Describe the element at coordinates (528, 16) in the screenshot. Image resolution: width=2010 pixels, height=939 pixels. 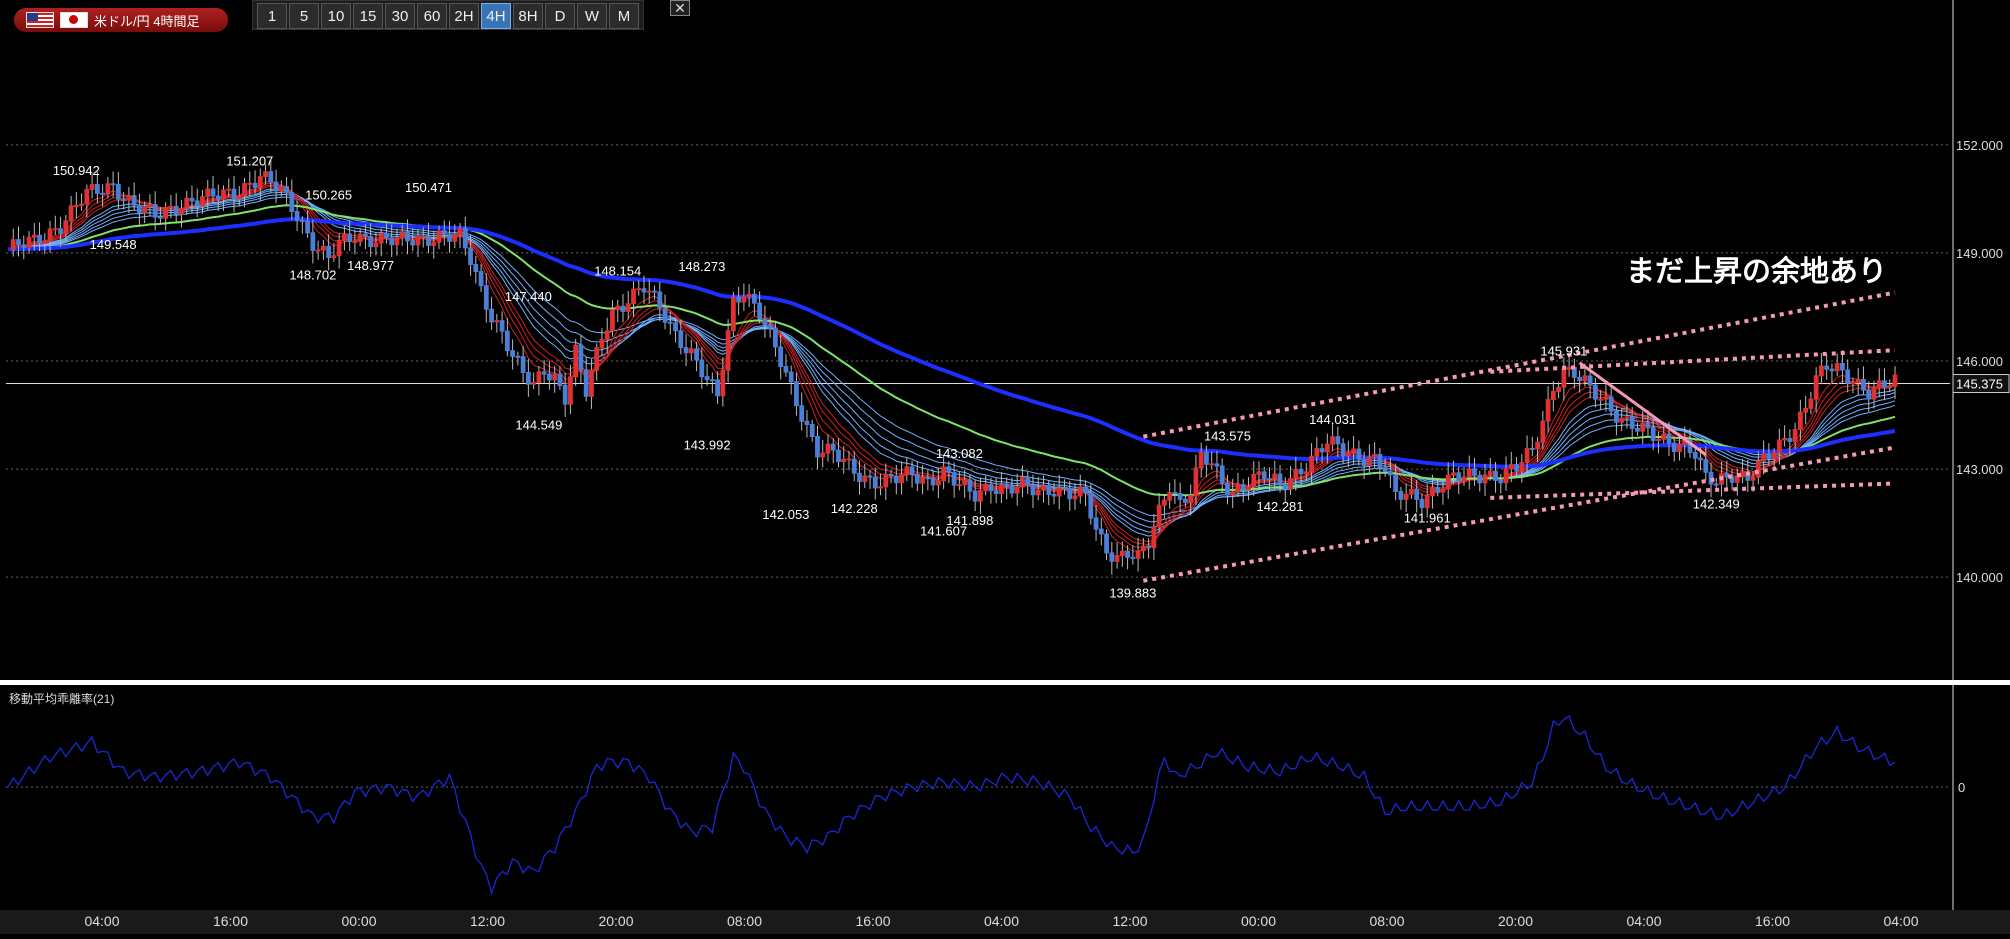
I see `timeframe-button-8h: 8H` at that location.